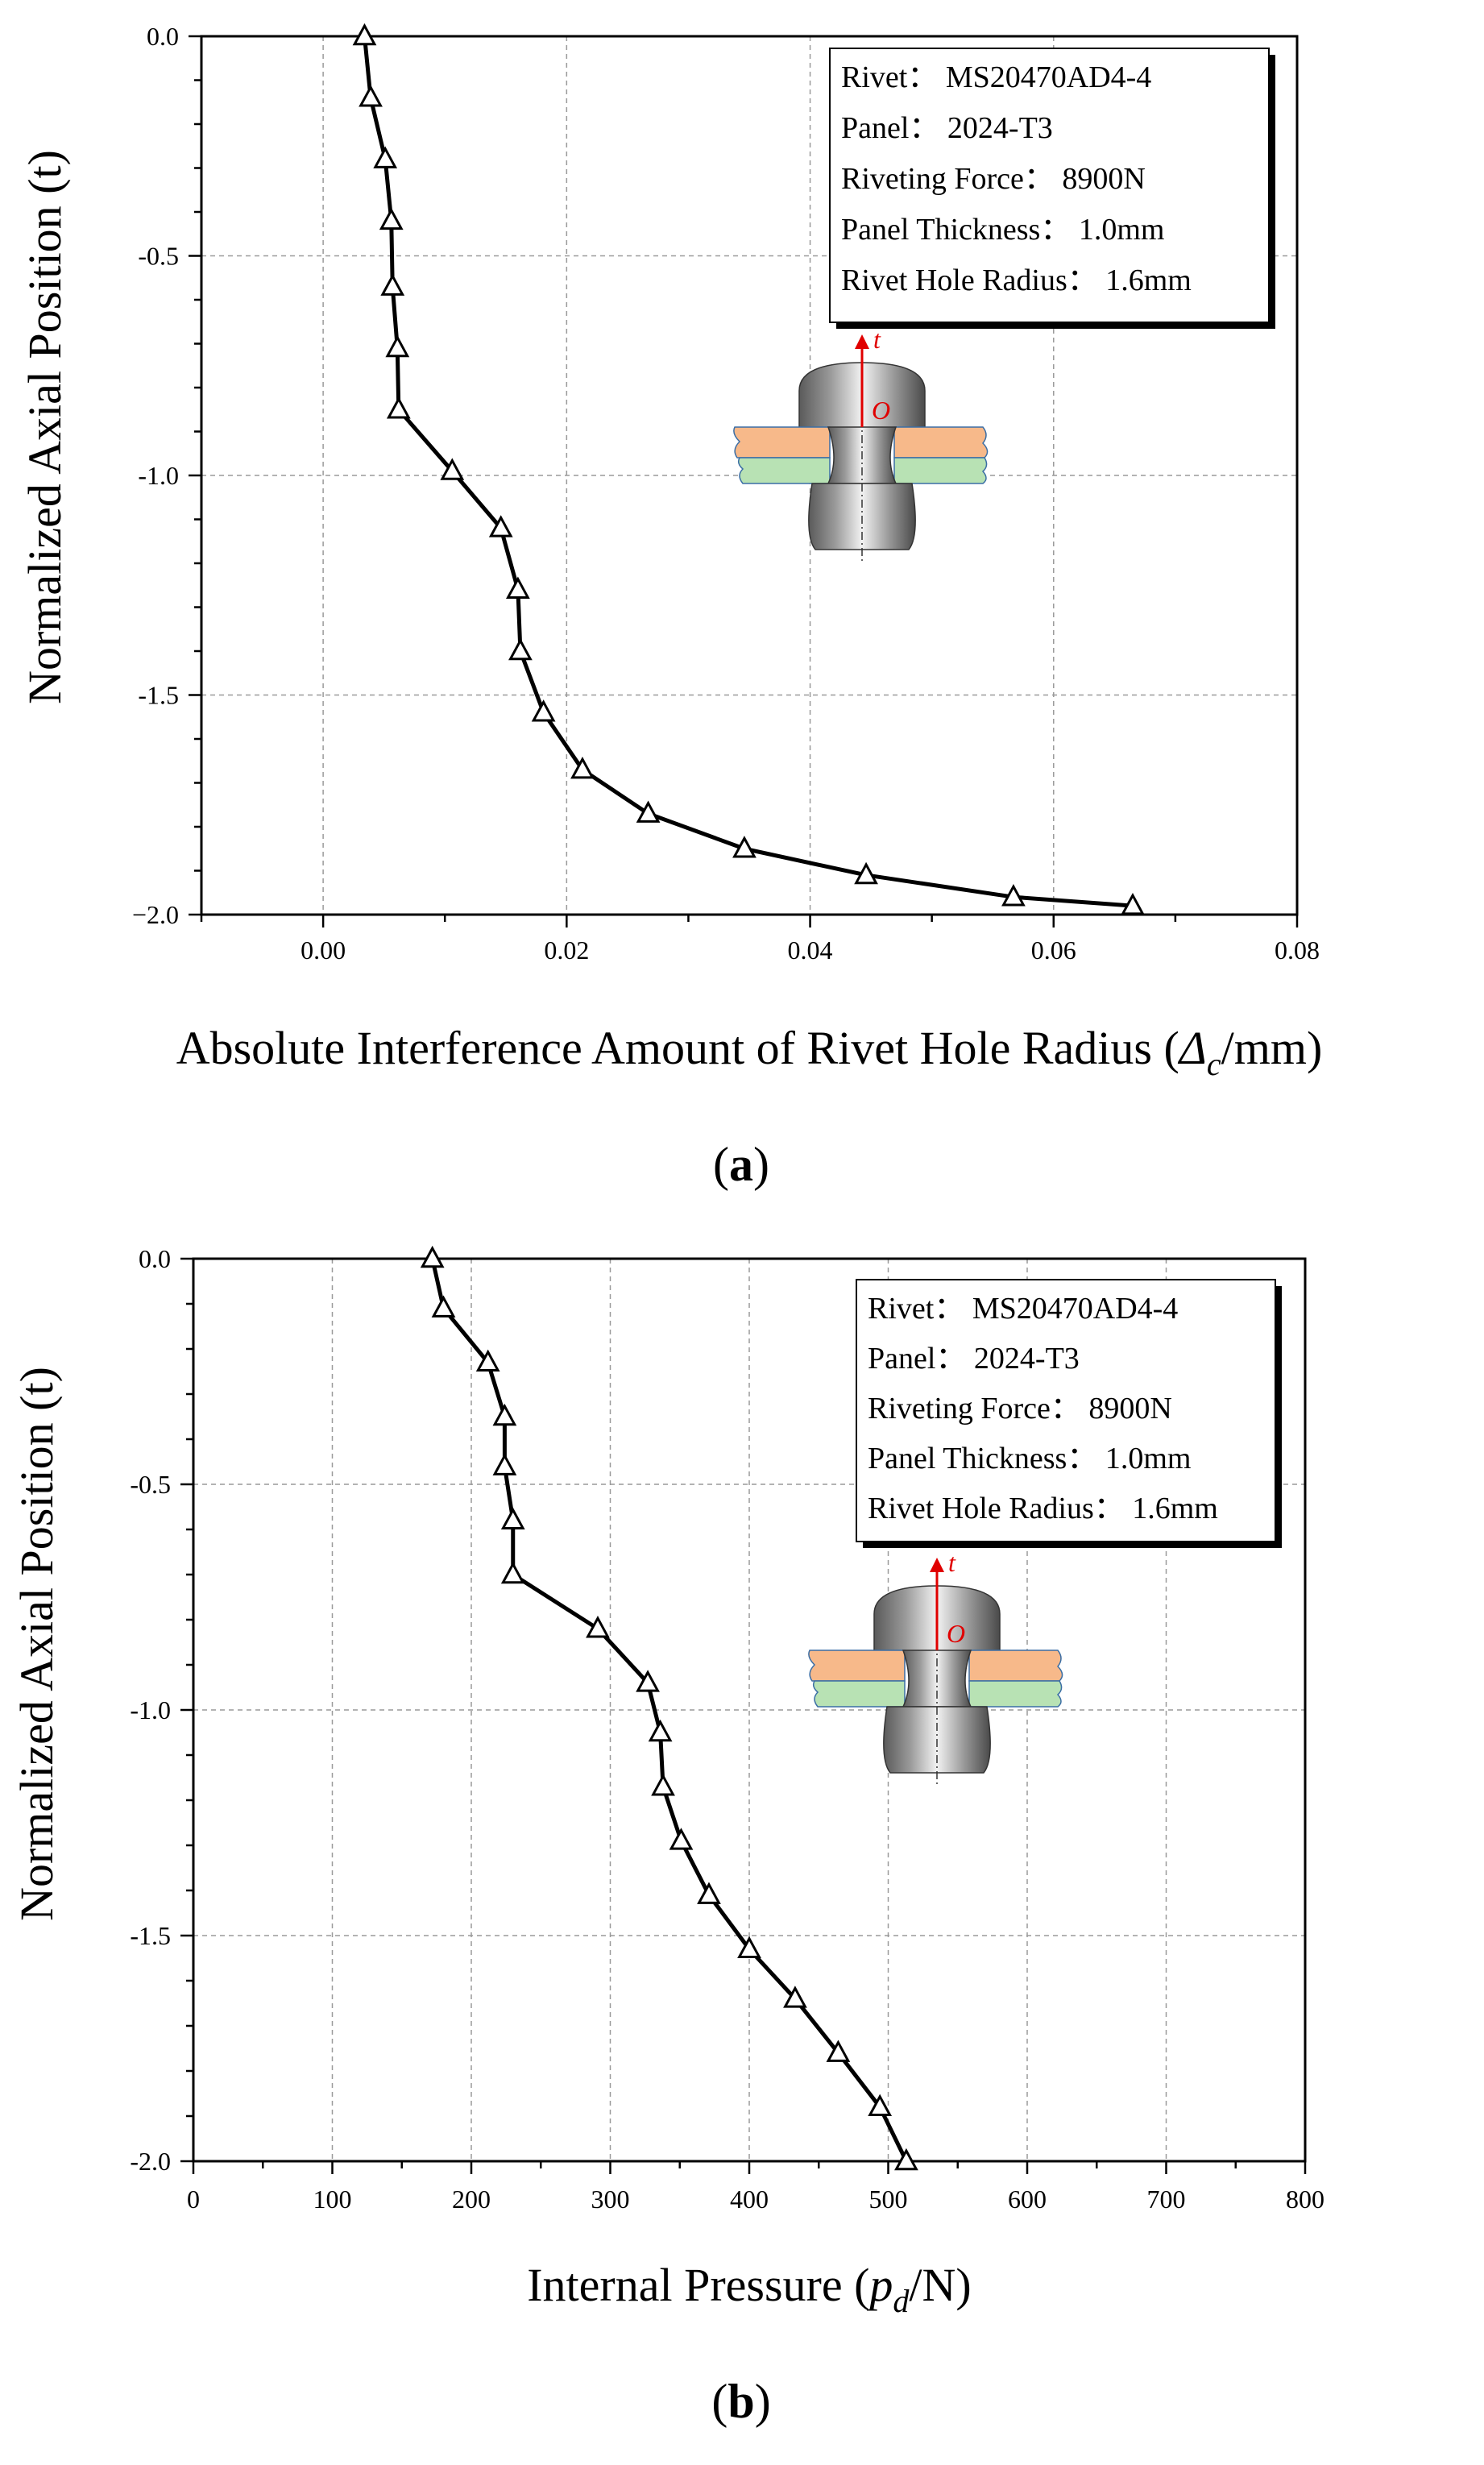  Describe the element at coordinates (323, 951) in the screenshot. I see `x-tick-label: 0.00` at that location.